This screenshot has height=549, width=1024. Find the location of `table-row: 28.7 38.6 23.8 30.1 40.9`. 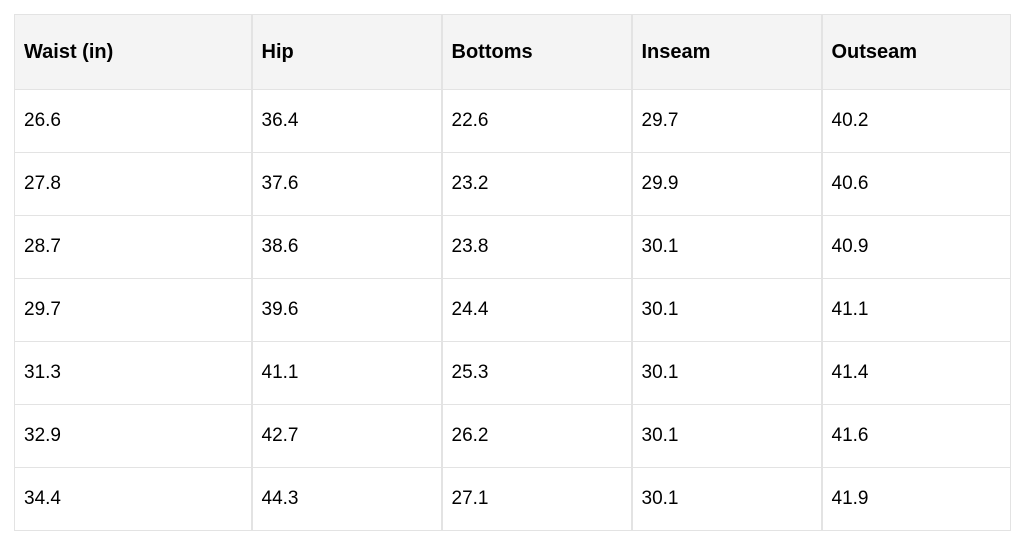

table-row: 28.7 38.6 23.8 30.1 40.9 is located at coordinates (512, 247).